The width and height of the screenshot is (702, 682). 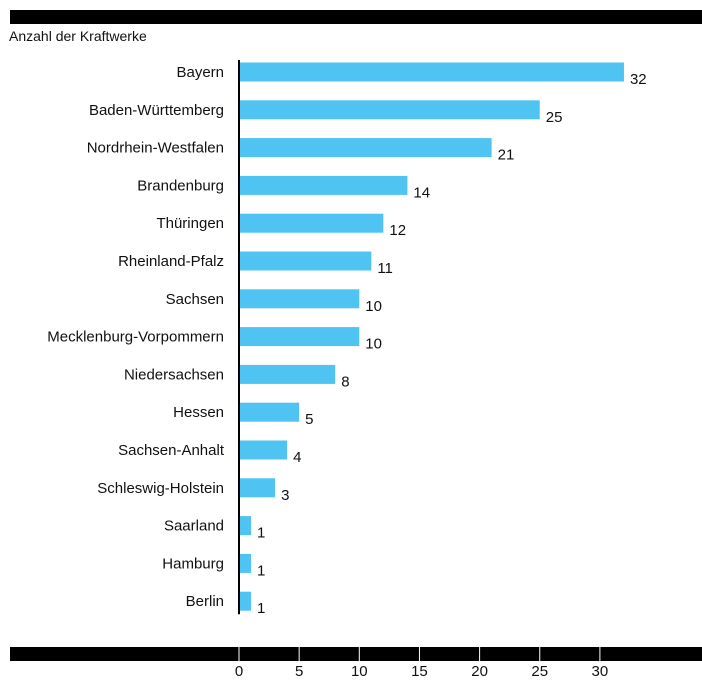 I want to click on value-label: 3, so click(x=285, y=495).